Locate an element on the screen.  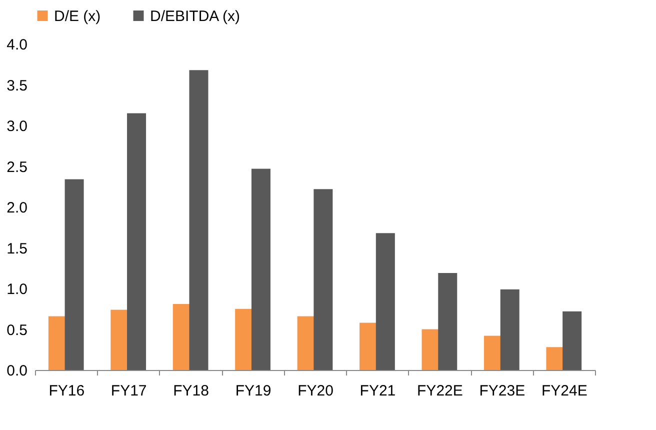
y-tick-label: 1.5 is located at coordinates (17, 249).